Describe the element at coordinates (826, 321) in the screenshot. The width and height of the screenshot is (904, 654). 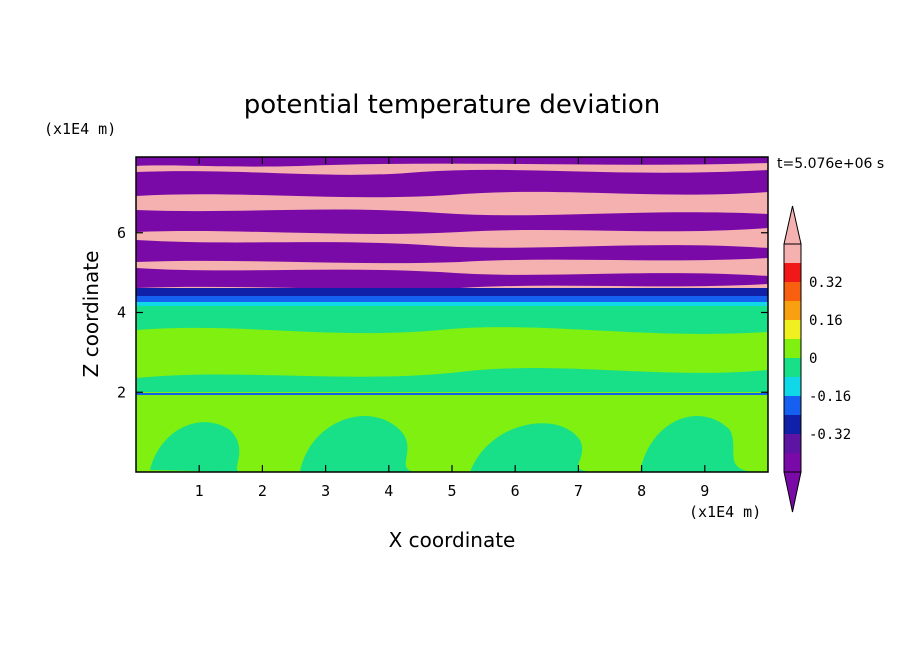
I see `colorbar-tick-label: 0.16` at that location.